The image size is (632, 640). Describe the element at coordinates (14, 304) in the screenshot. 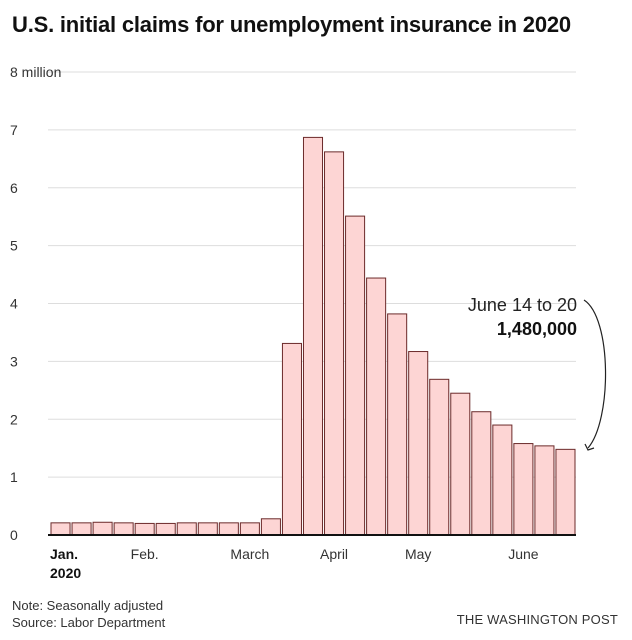

I see `y-tick-label: 4` at that location.